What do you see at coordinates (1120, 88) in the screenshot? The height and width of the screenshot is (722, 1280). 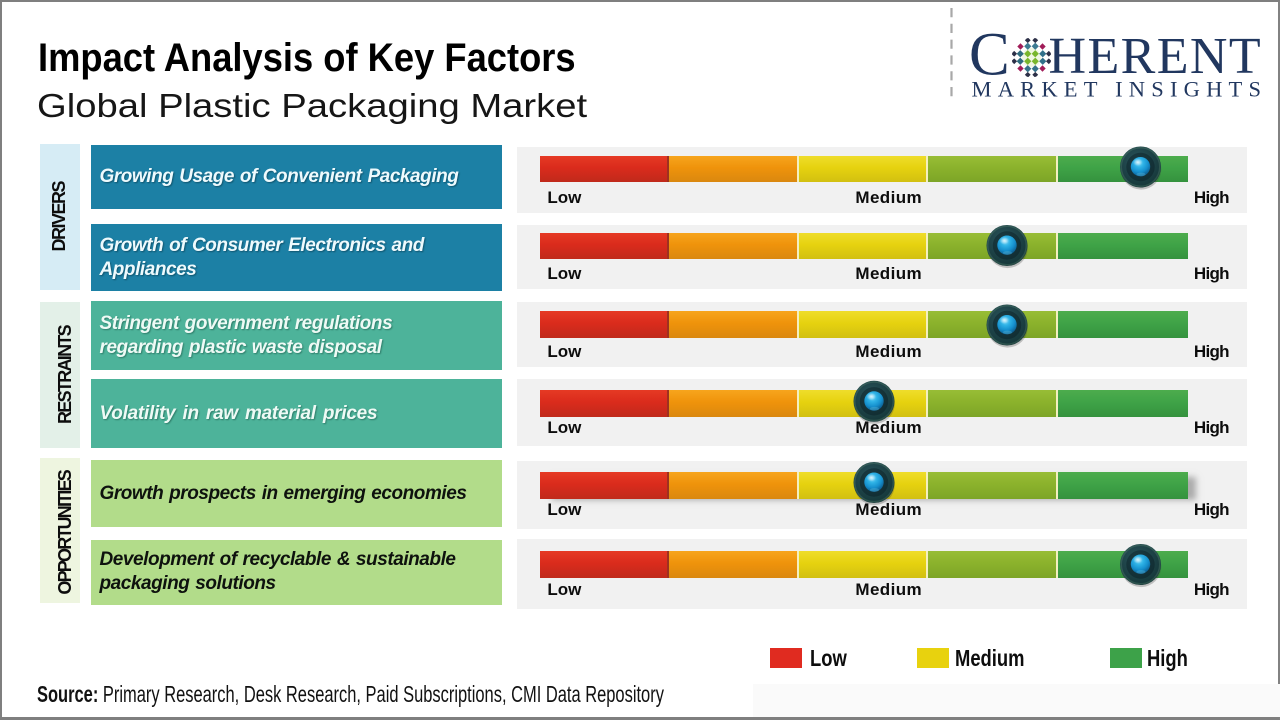 I see `svg-text: MARKET INSIGHTS` at bounding box center [1120, 88].